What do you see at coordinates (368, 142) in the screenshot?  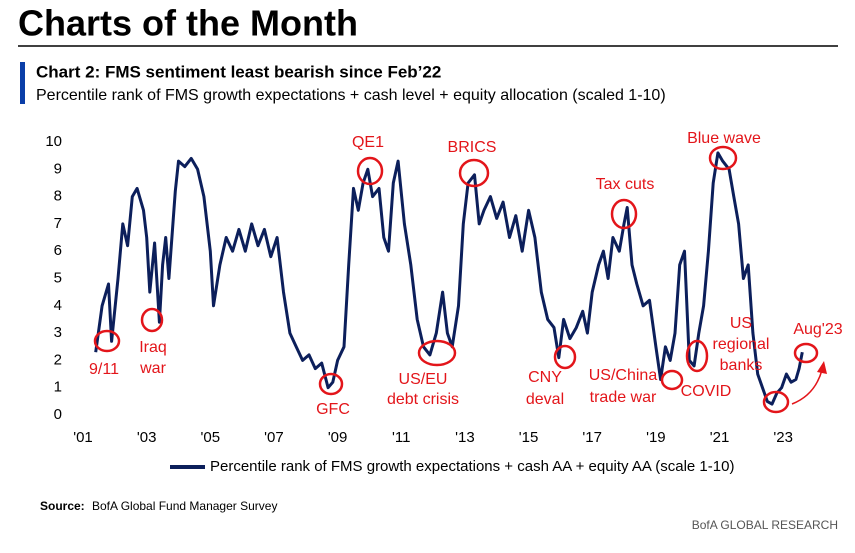 I see `annotation-label: QE1` at bounding box center [368, 142].